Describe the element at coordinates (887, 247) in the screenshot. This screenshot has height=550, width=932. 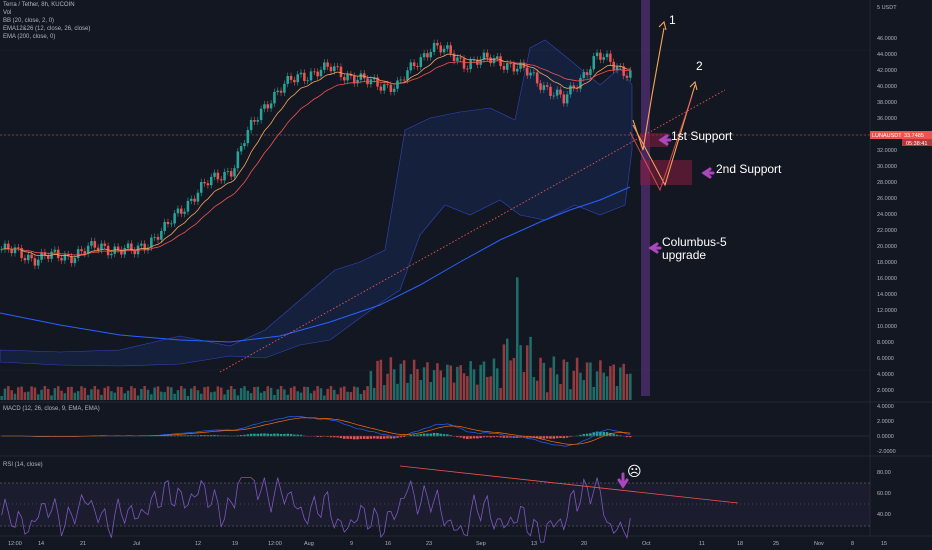
I see `price-tick: 20.0000` at that location.